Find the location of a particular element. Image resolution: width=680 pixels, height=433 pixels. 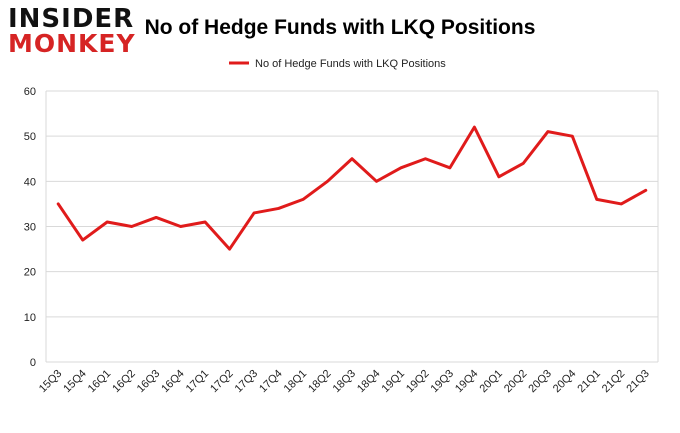

x-tick-label: 17Q4 is located at coordinates (271, 382).